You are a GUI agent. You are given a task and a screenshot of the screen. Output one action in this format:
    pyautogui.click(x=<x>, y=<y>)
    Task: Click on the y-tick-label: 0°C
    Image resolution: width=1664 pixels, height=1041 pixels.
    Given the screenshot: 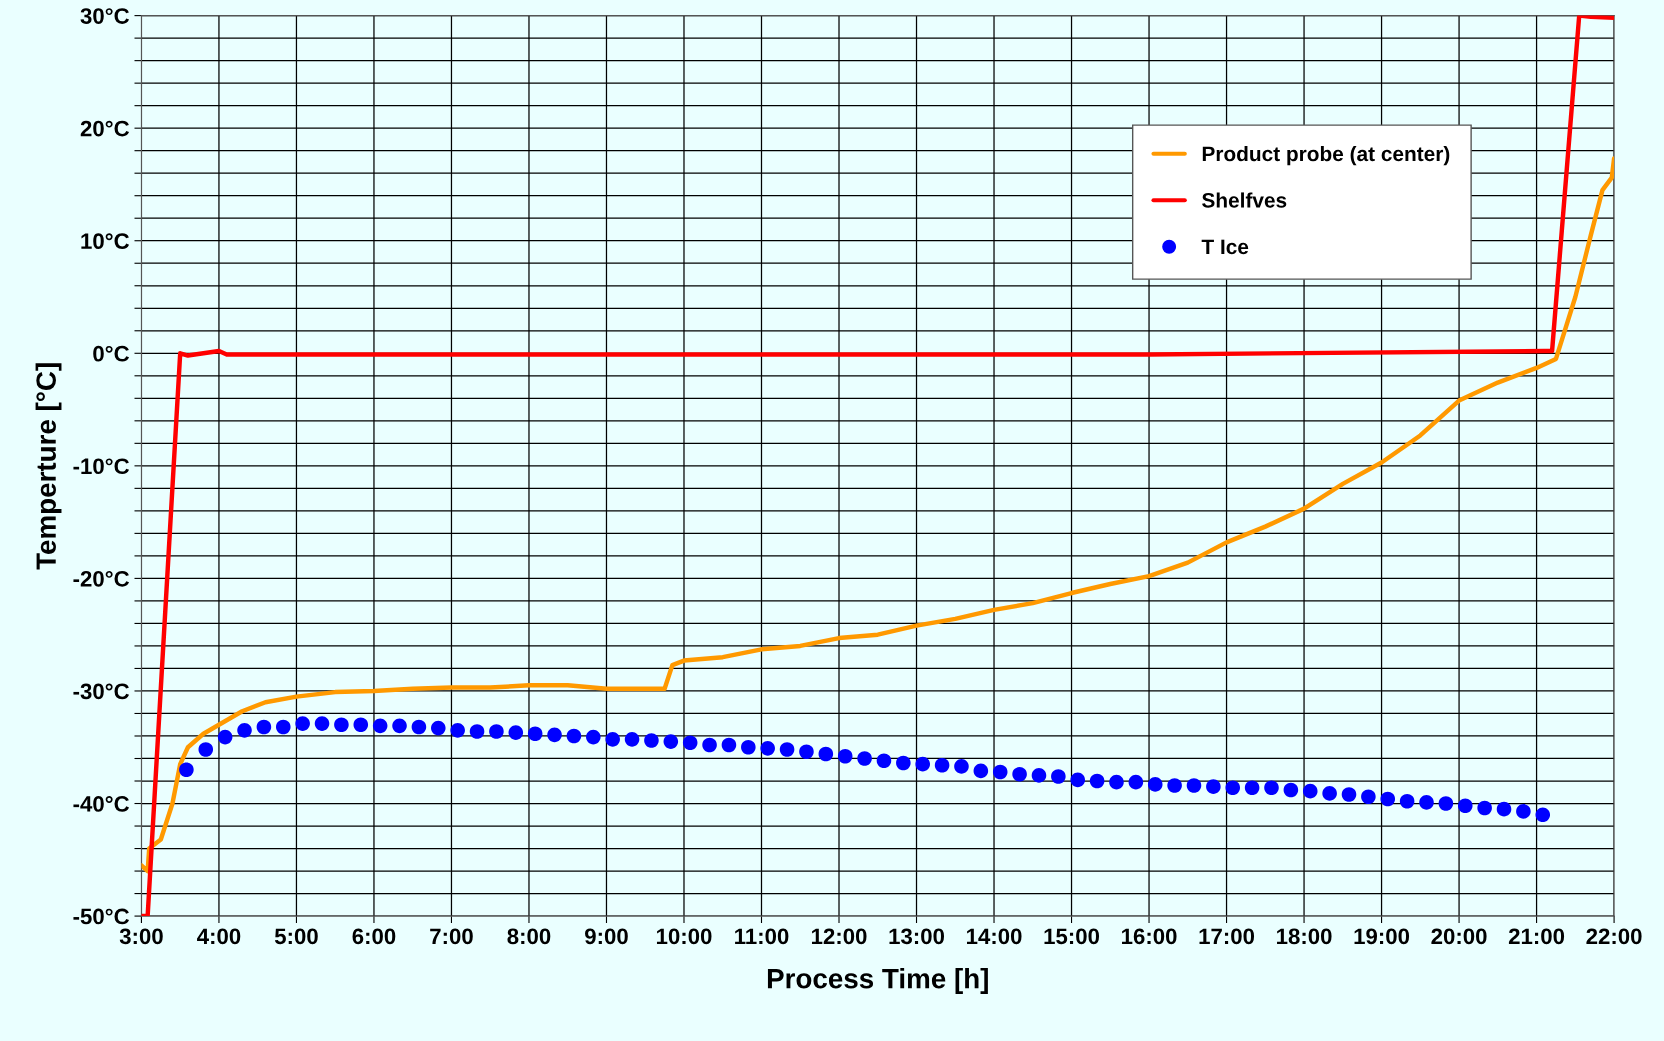 What is the action you would take?
    pyautogui.click(x=111, y=353)
    